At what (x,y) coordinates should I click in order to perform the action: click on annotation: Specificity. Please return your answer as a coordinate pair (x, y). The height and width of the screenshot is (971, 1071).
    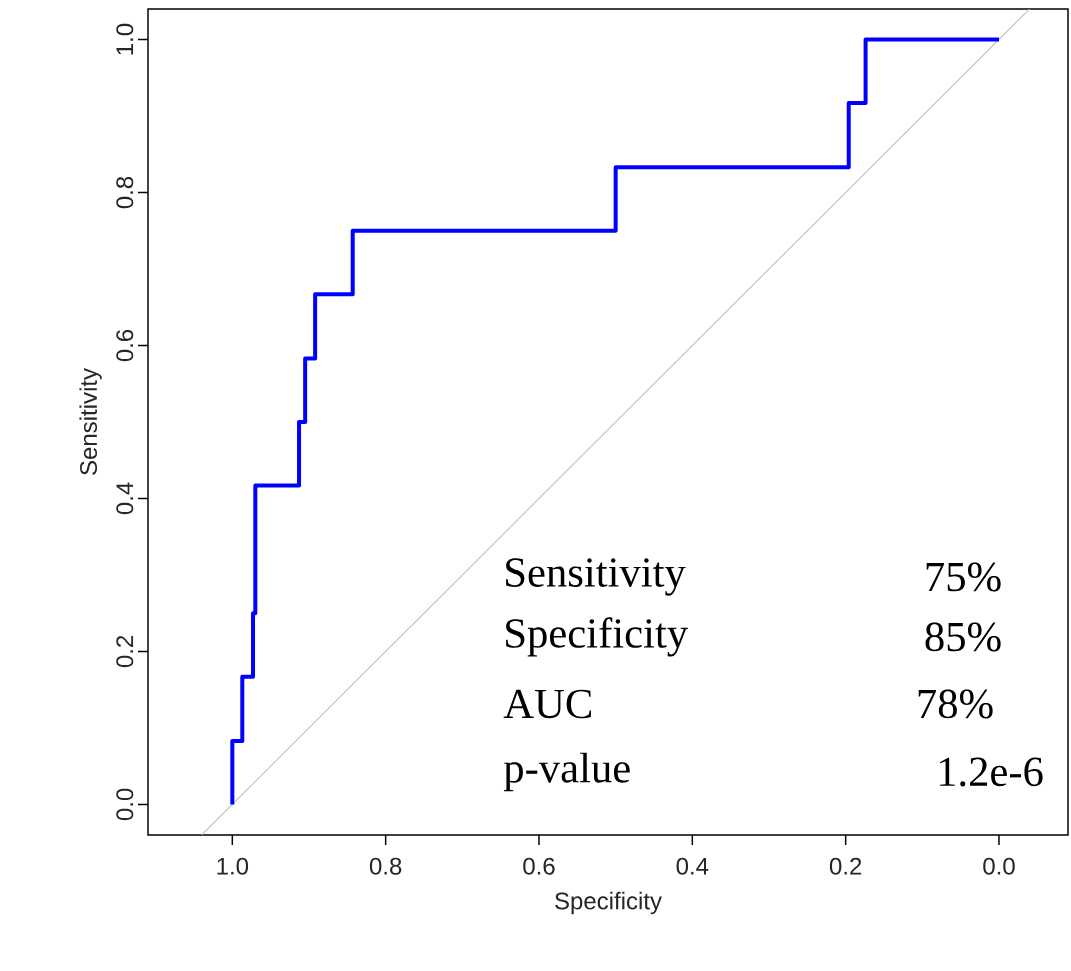
    Looking at the image, I should click on (597, 637).